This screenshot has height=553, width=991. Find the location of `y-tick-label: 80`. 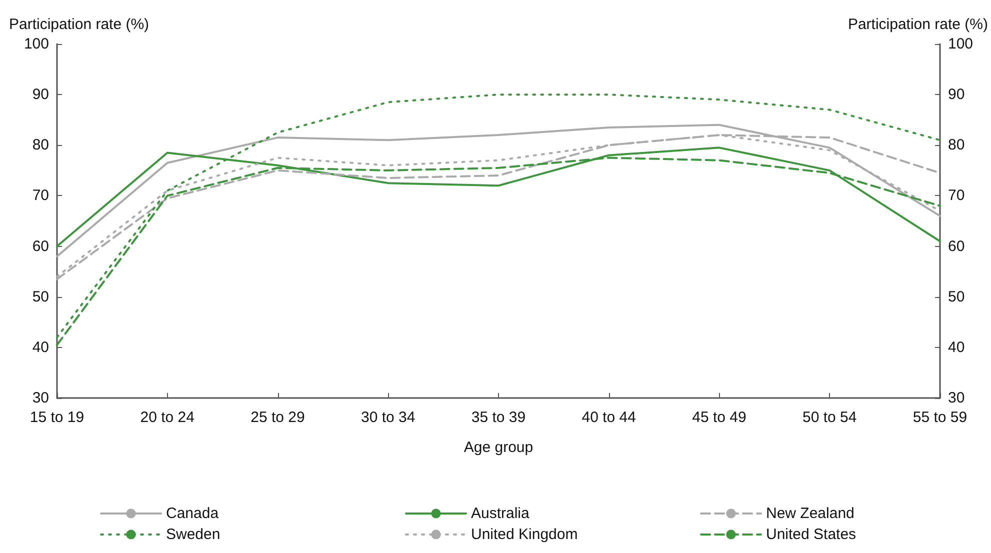

y-tick-label: 80 is located at coordinates (40, 145).